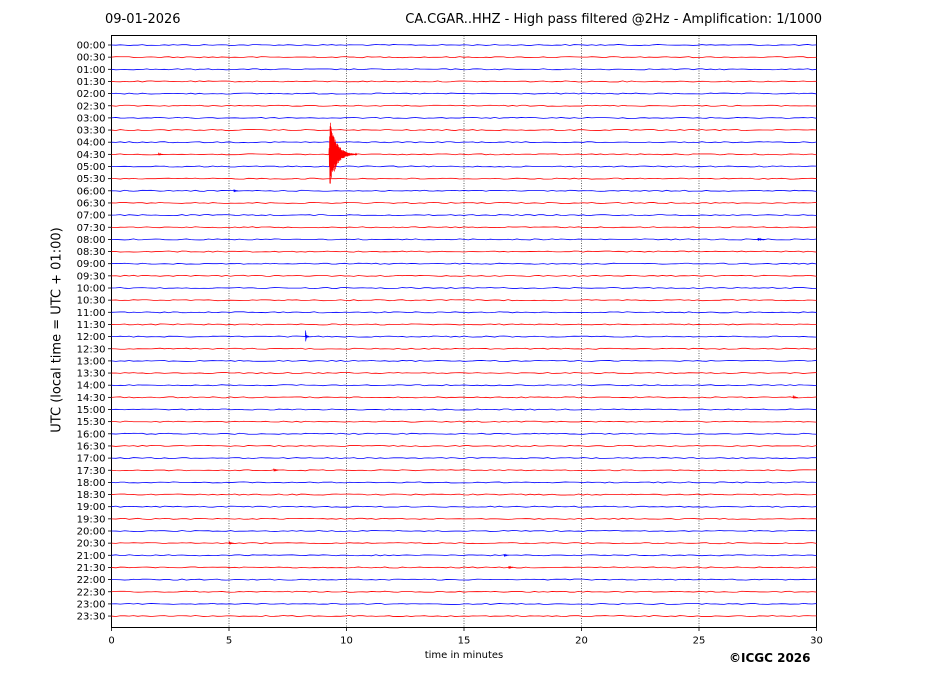 Image resolution: width=927 pixels, height=696 pixels. Describe the element at coordinates (91, 70) in the screenshot. I see `y-tick-label-0100: 01:00` at that location.